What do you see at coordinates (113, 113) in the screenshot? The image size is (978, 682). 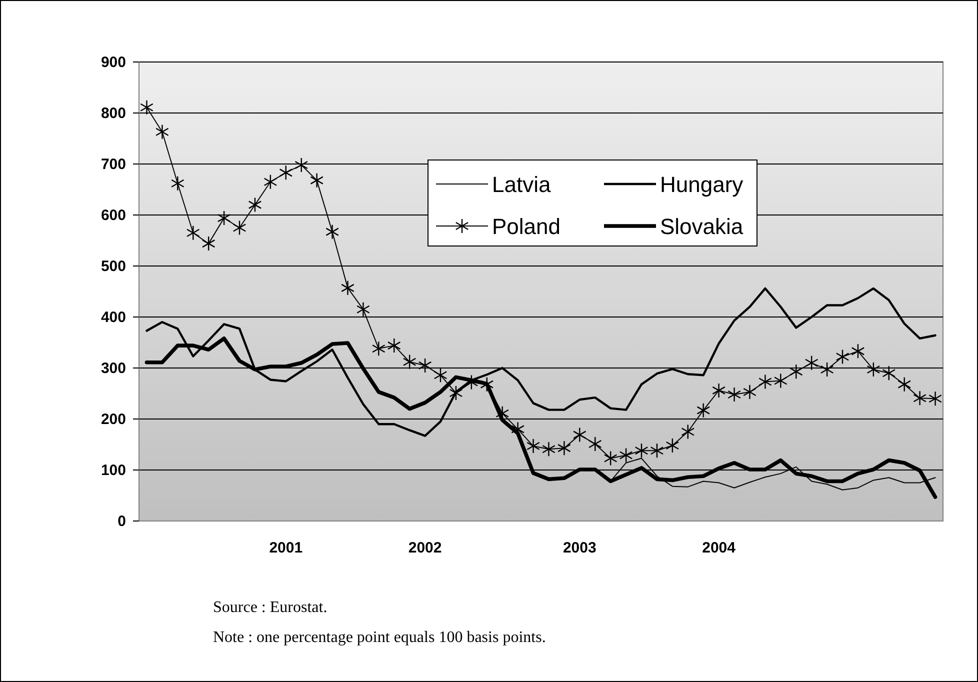 I see `y-tick-label: 800` at bounding box center [113, 113].